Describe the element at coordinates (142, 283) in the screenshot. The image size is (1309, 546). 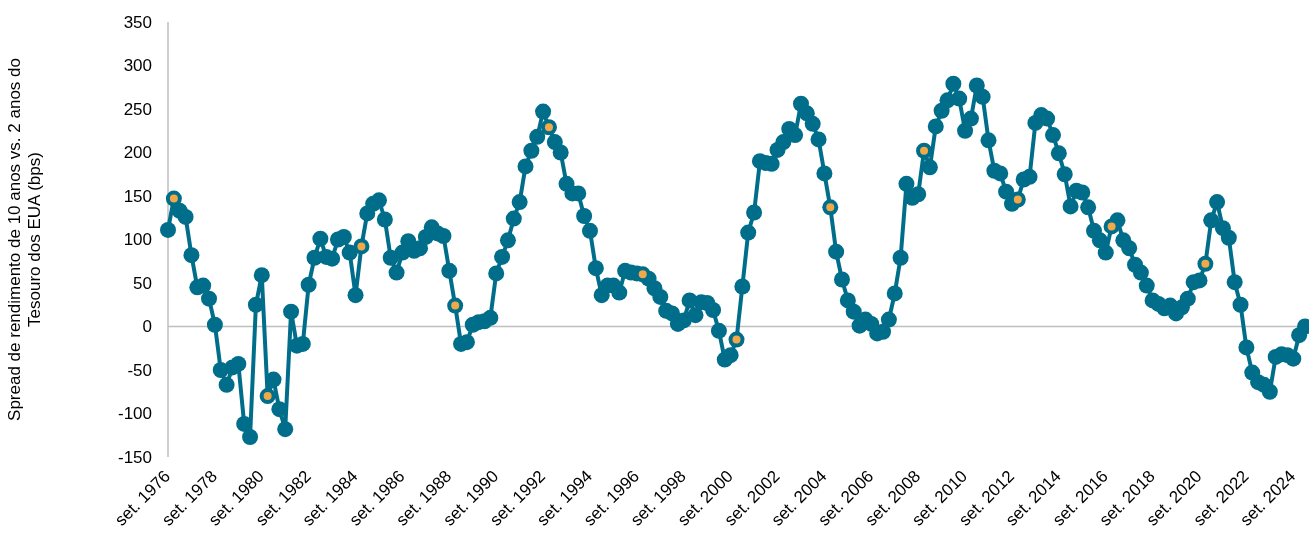
I see `y-tick-label: 50` at that location.